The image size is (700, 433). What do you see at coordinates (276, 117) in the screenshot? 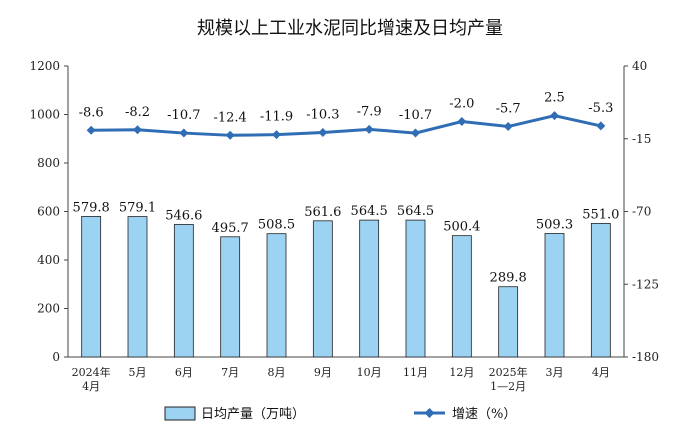
I see `line-value-label: -11.9` at bounding box center [276, 117].